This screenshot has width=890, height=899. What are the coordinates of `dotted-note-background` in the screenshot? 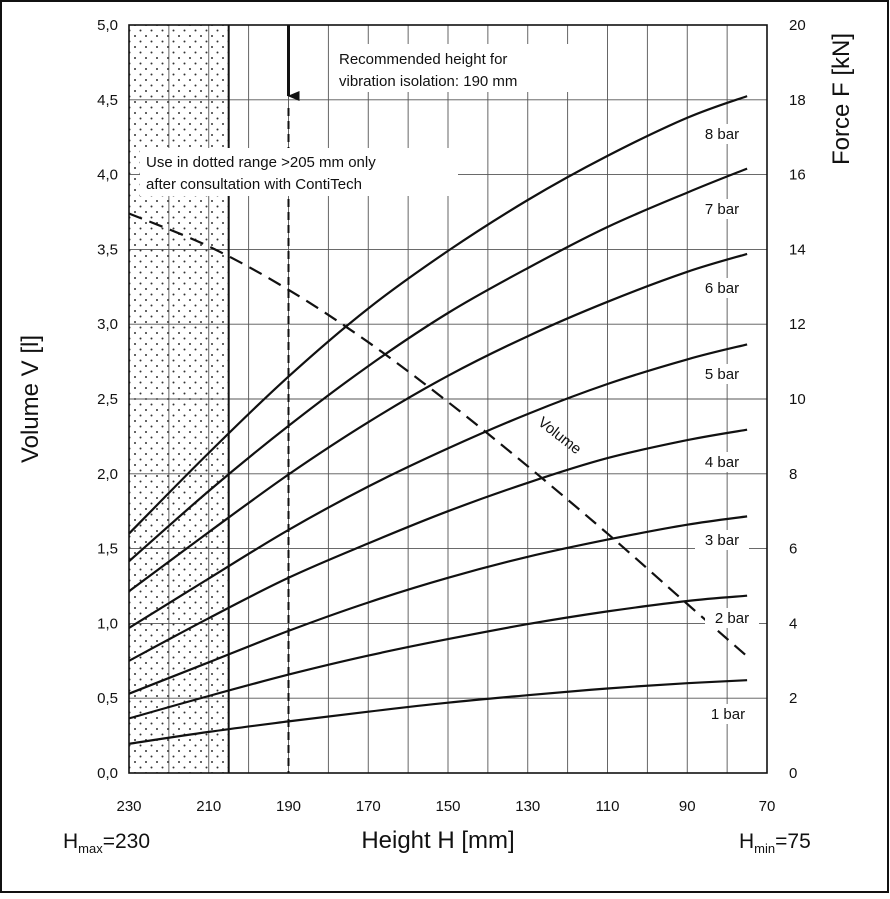 It's located at (299, 172).